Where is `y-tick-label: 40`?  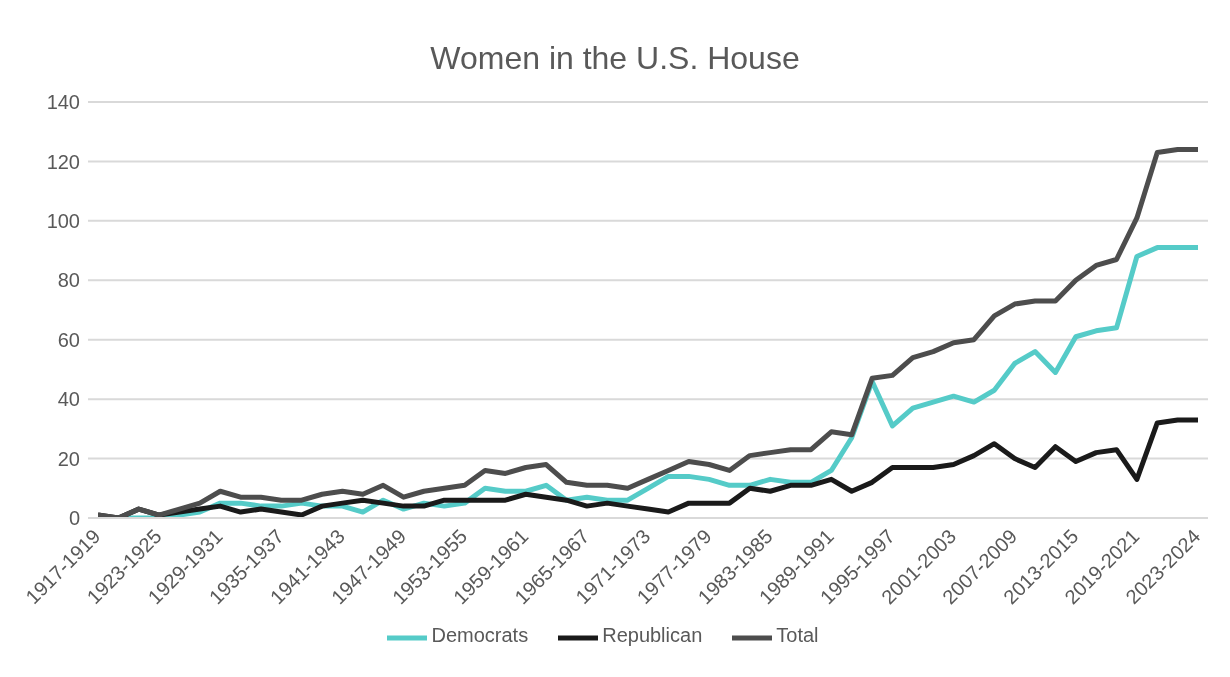 y-tick-label: 40 is located at coordinates (68, 399).